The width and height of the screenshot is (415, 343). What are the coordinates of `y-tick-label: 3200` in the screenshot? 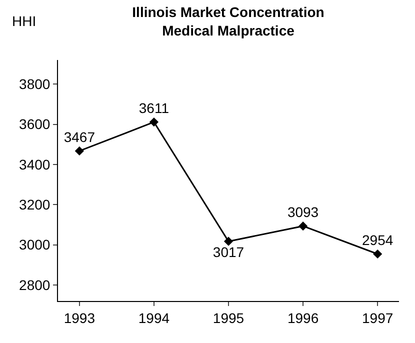 It's located at (34, 204).